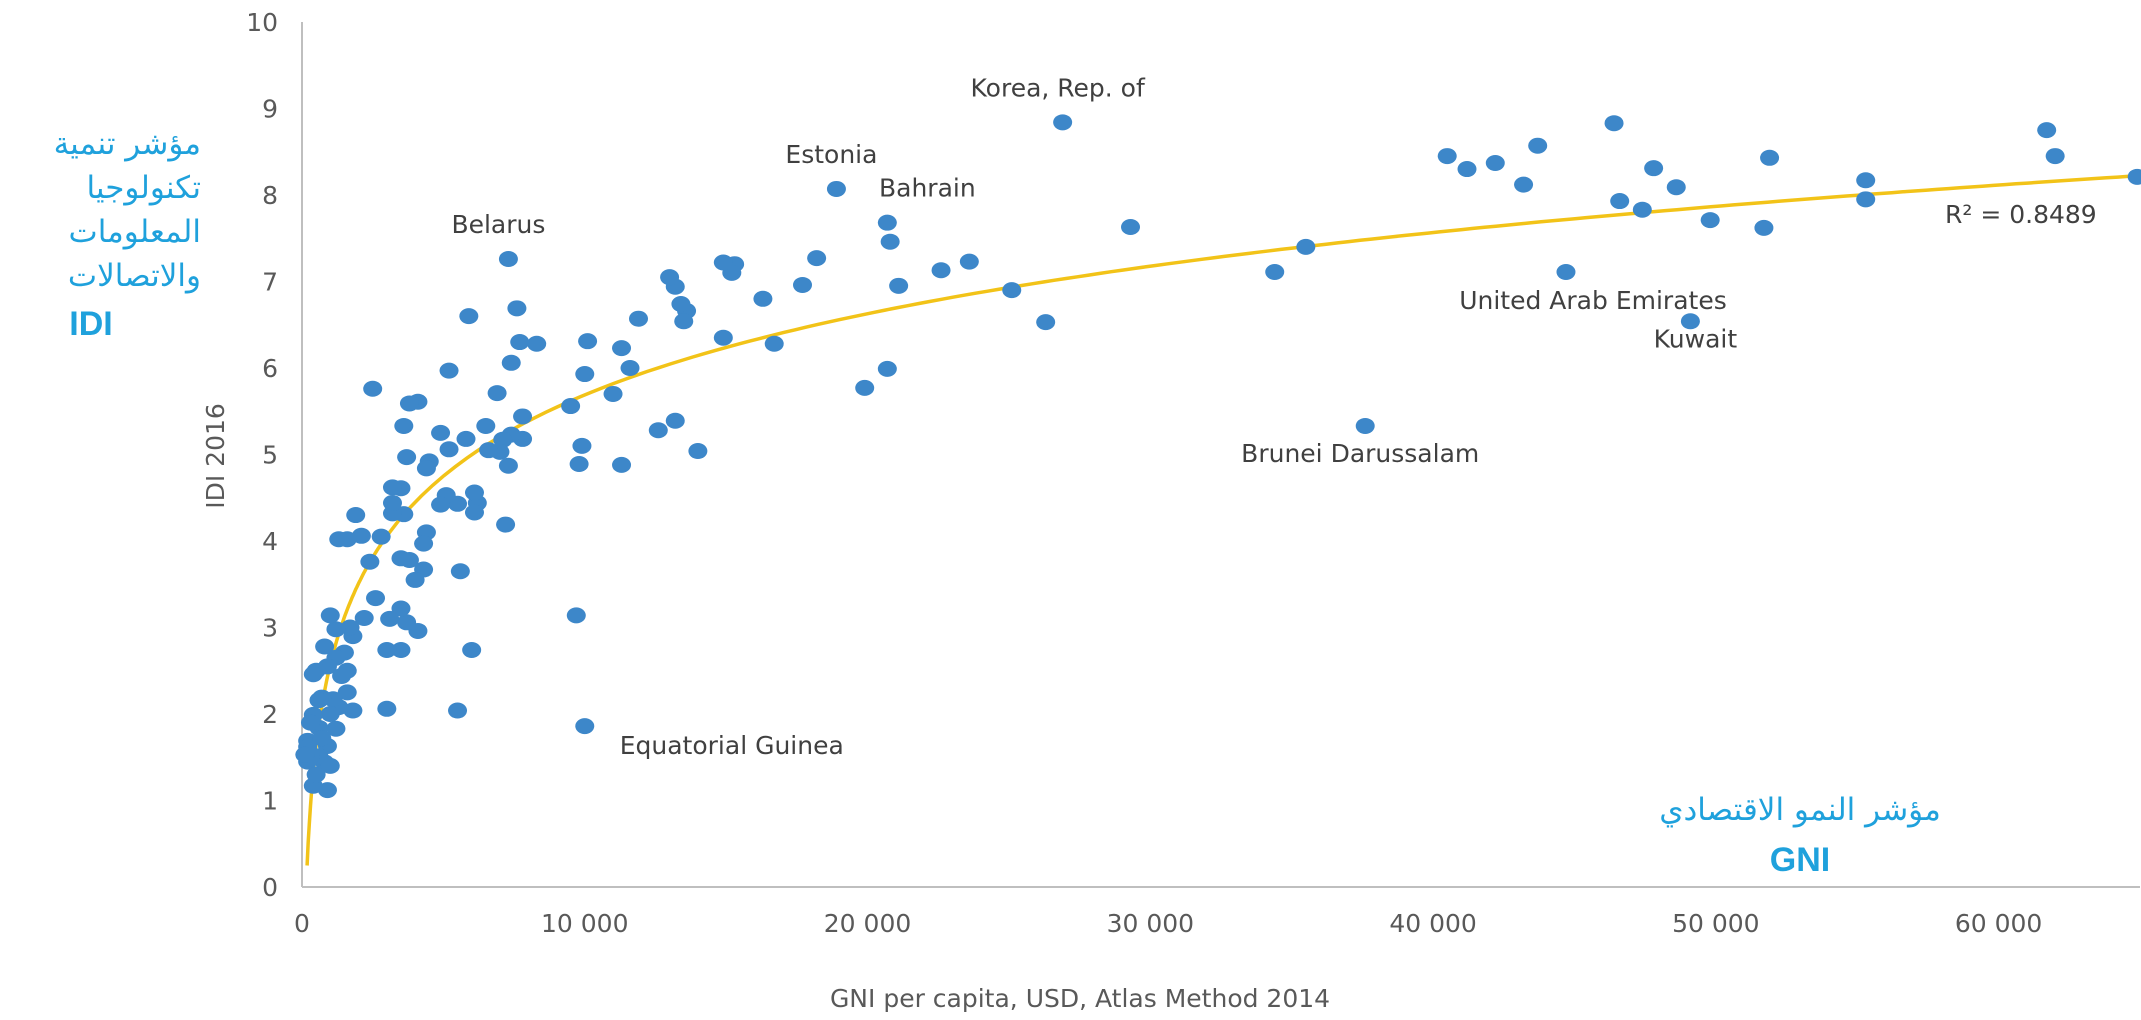  I want to click on idi-abbreviation: IDI, so click(91, 324).